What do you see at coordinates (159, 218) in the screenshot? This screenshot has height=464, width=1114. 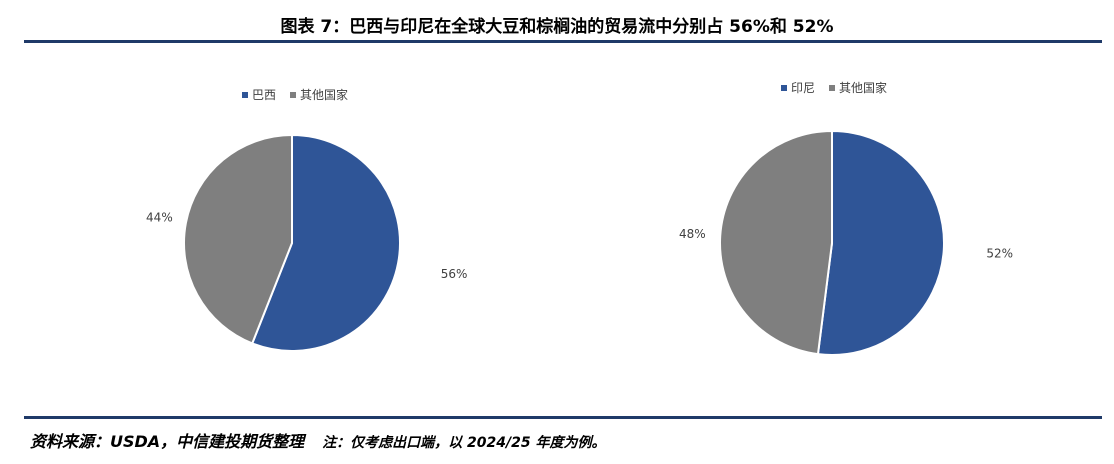 I see `slice-label-0-1: 44%` at bounding box center [159, 218].